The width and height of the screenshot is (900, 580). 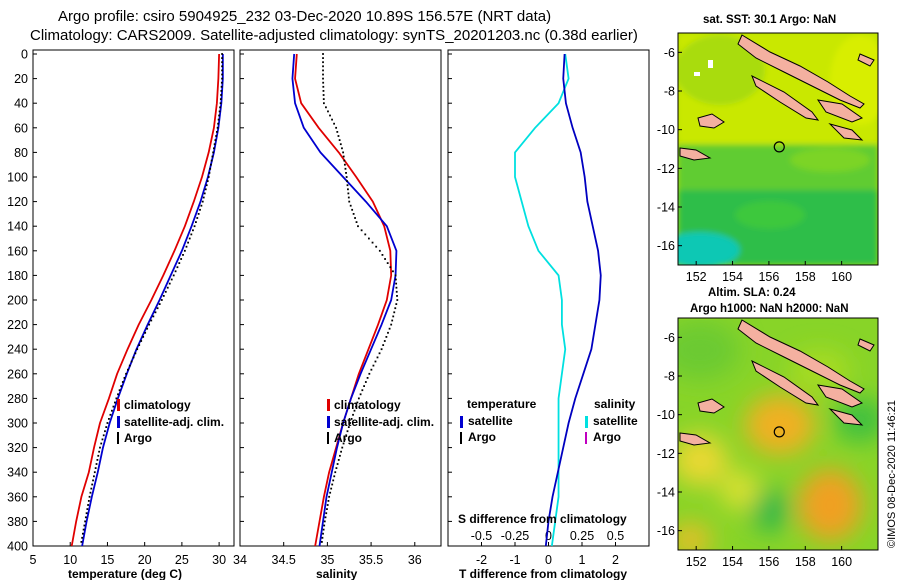 What do you see at coordinates (17, 227) in the screenshot?
I see `depth-tick-label: 140` at bounding box center [17, 227].